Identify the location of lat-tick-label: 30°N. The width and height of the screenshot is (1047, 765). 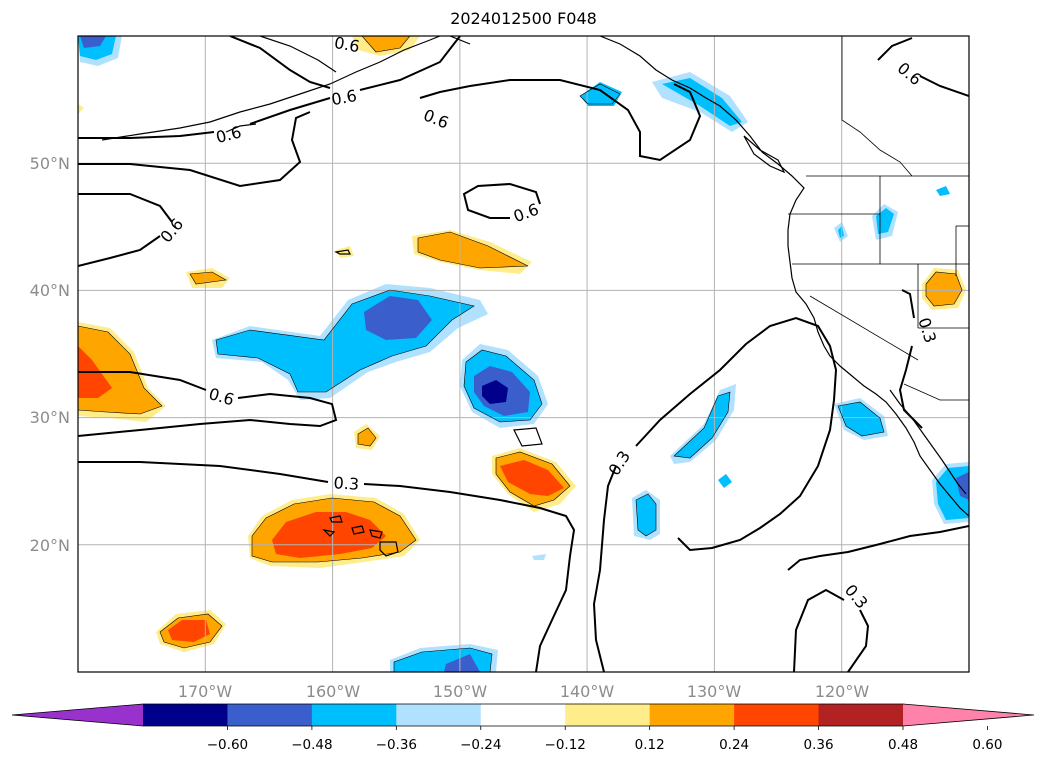
(50, 417).